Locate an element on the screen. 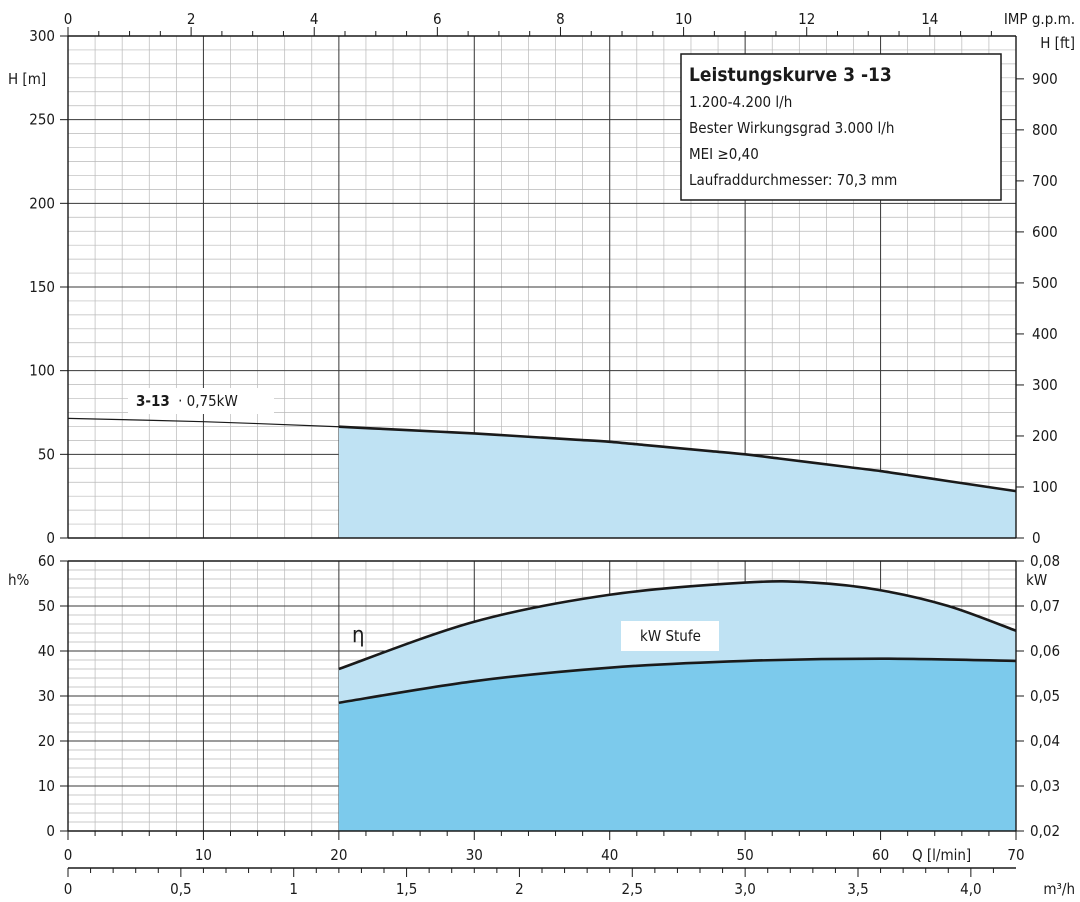 The width and height of the screenshot is (1080, 902). power-label: kW Stufe is located at coordinates (670, 636).